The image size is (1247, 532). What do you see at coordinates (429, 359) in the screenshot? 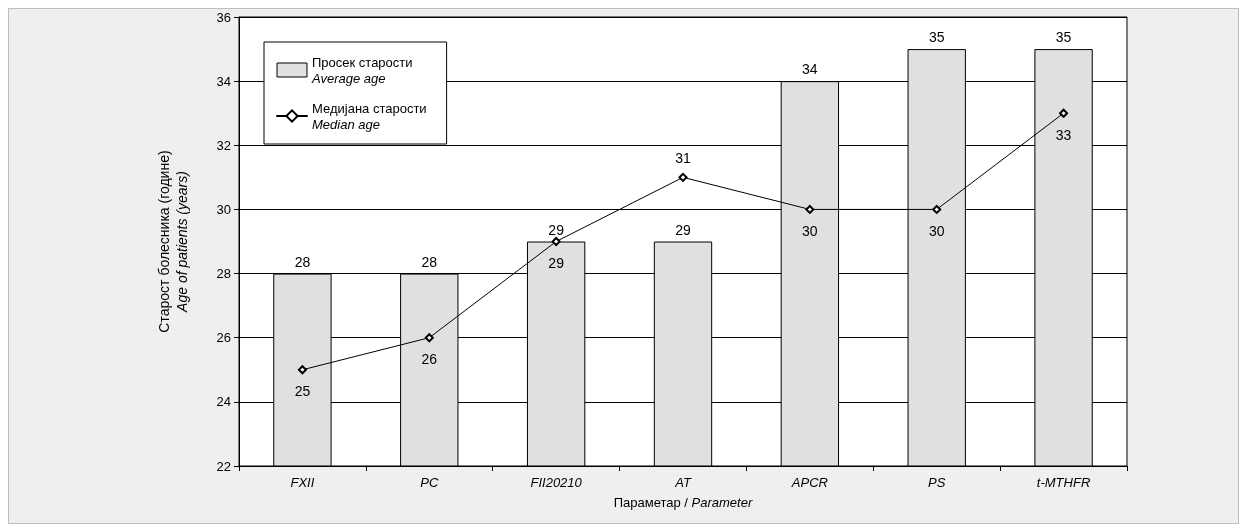
I see `data-label: 26` at bounding box center [429, 359].